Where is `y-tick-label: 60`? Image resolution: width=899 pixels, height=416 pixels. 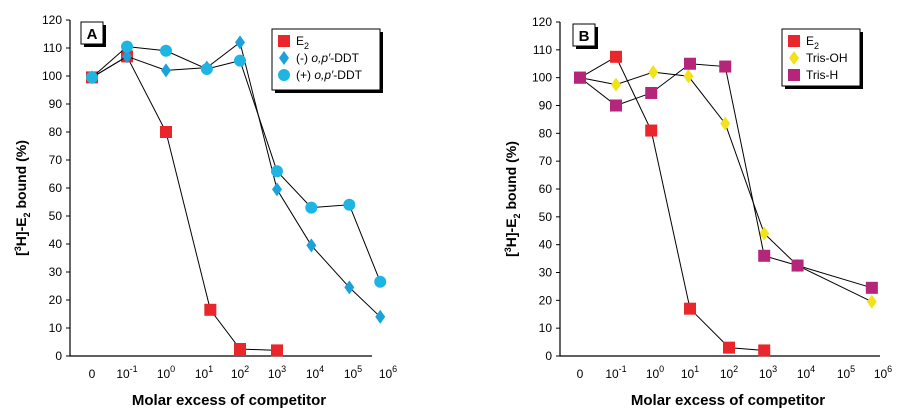 y-tick-label: 60 is located at coordinates (546, 189).